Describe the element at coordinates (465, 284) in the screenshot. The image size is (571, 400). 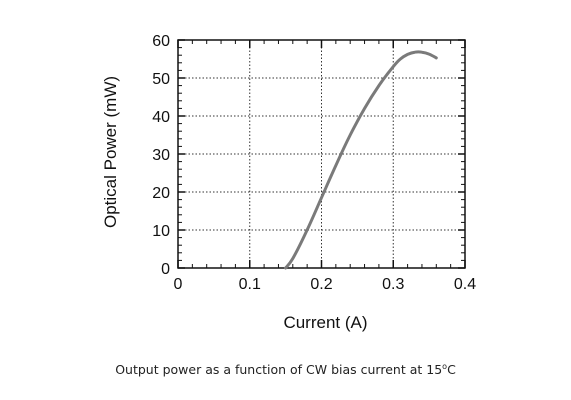
I see `x-tick-label: 0.4` at that location.